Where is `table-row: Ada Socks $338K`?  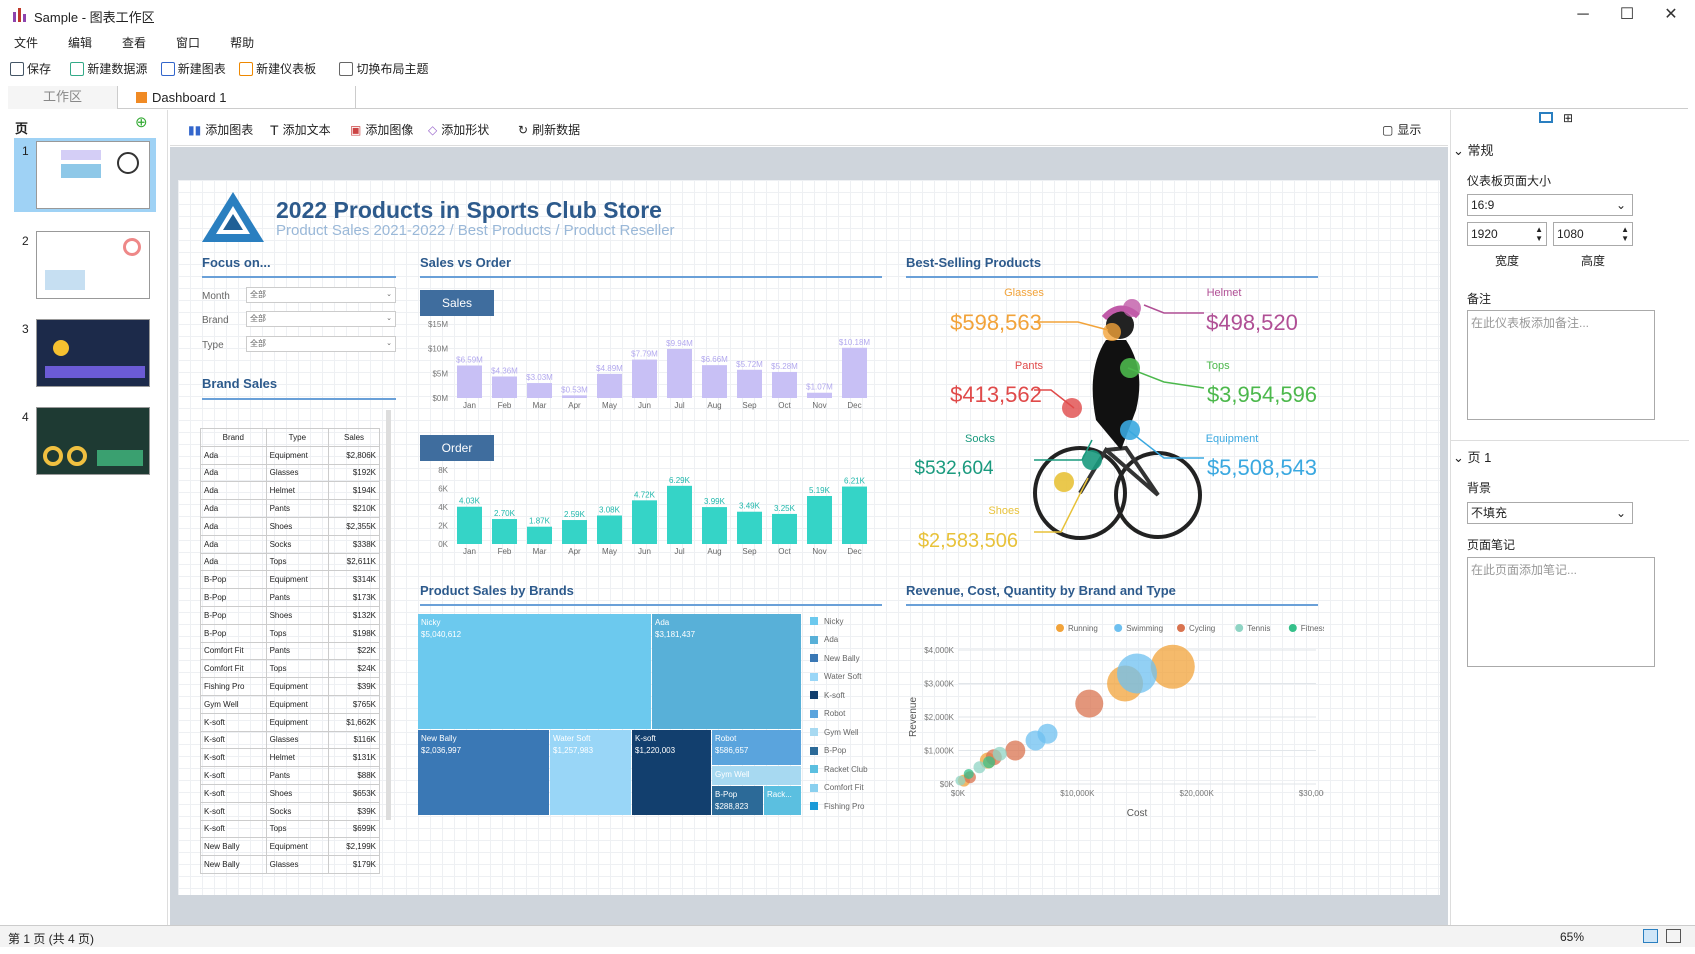 table-row: Ada Socks $338K is located at coordinates (290, 544).